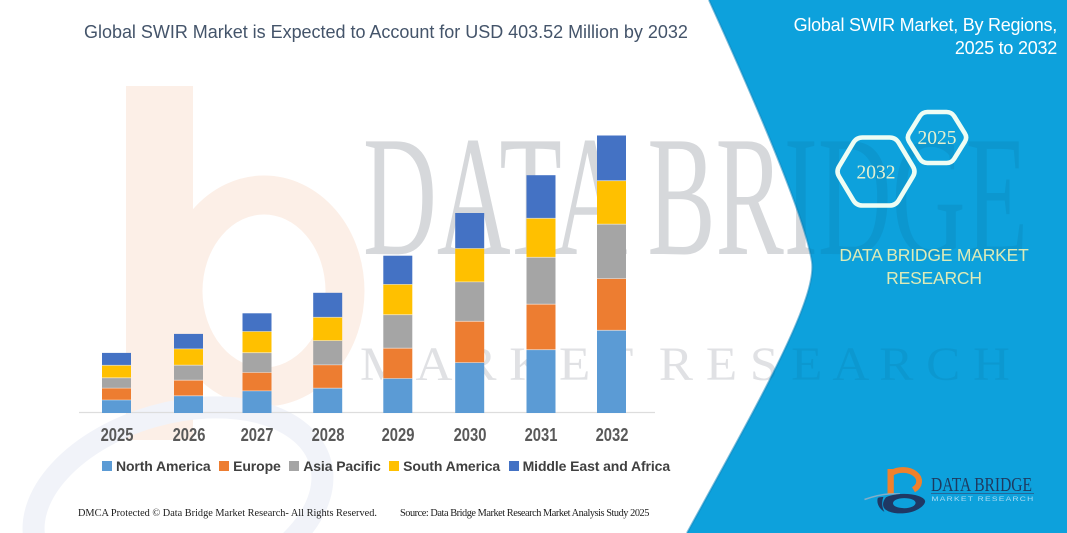  Describe the element at coordinates (937, 138) in the screenshot. I see `svg-text: 2025` at that location.